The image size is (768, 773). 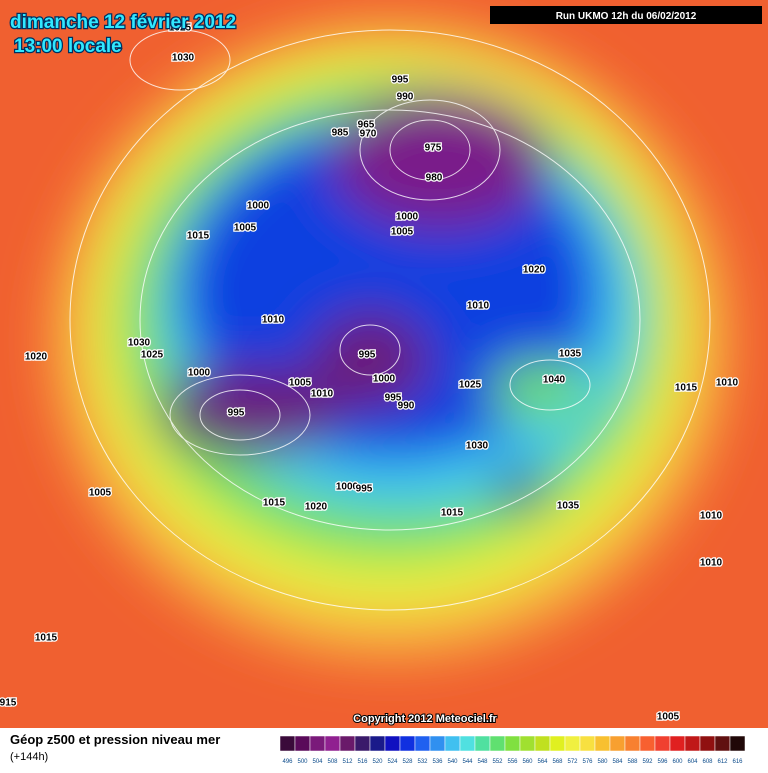 What do you see at coordinates (316, 507) in the screenshot?
I see `isobar-label: 1020` at bounding box center [316, 507].